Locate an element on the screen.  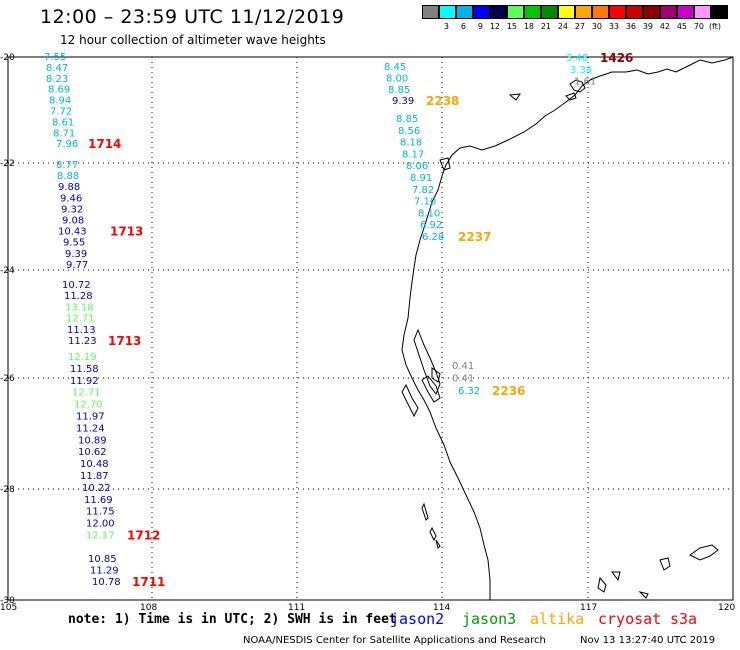
wave-height-label: 7.96 is located at coordinates (67, 144).